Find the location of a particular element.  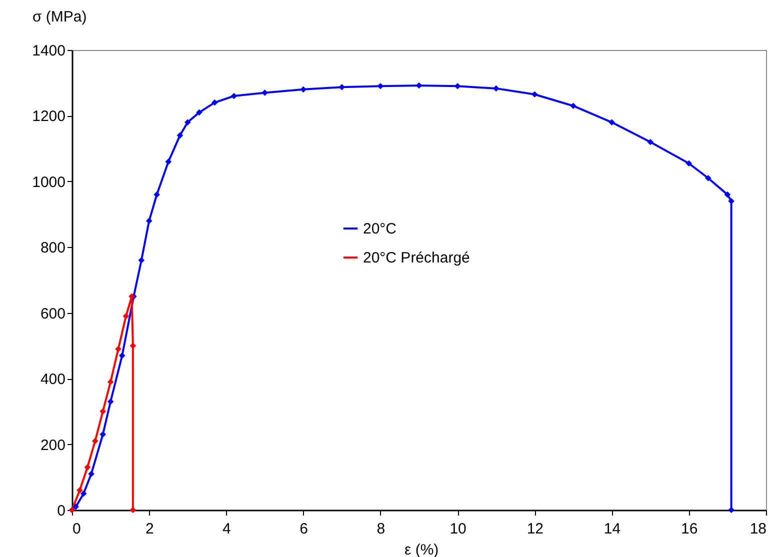

x-tick-label: 8 is located at coordinates (381, 529).